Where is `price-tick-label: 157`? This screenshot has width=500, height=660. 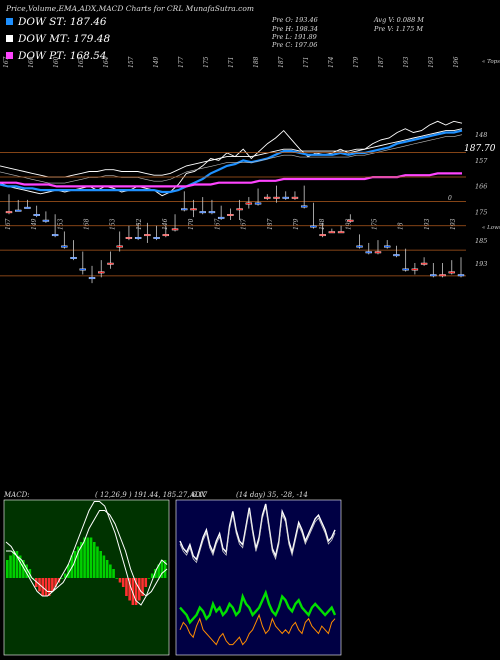 price-tick-label: 157 is located at coordinates (481, 161).